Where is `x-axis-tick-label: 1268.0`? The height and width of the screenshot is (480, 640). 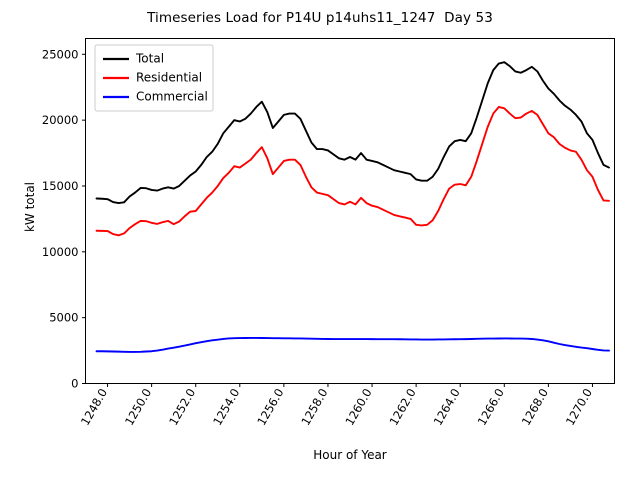
x-axis-tick-label: 1268.0 is located at coordinates (535, 407).